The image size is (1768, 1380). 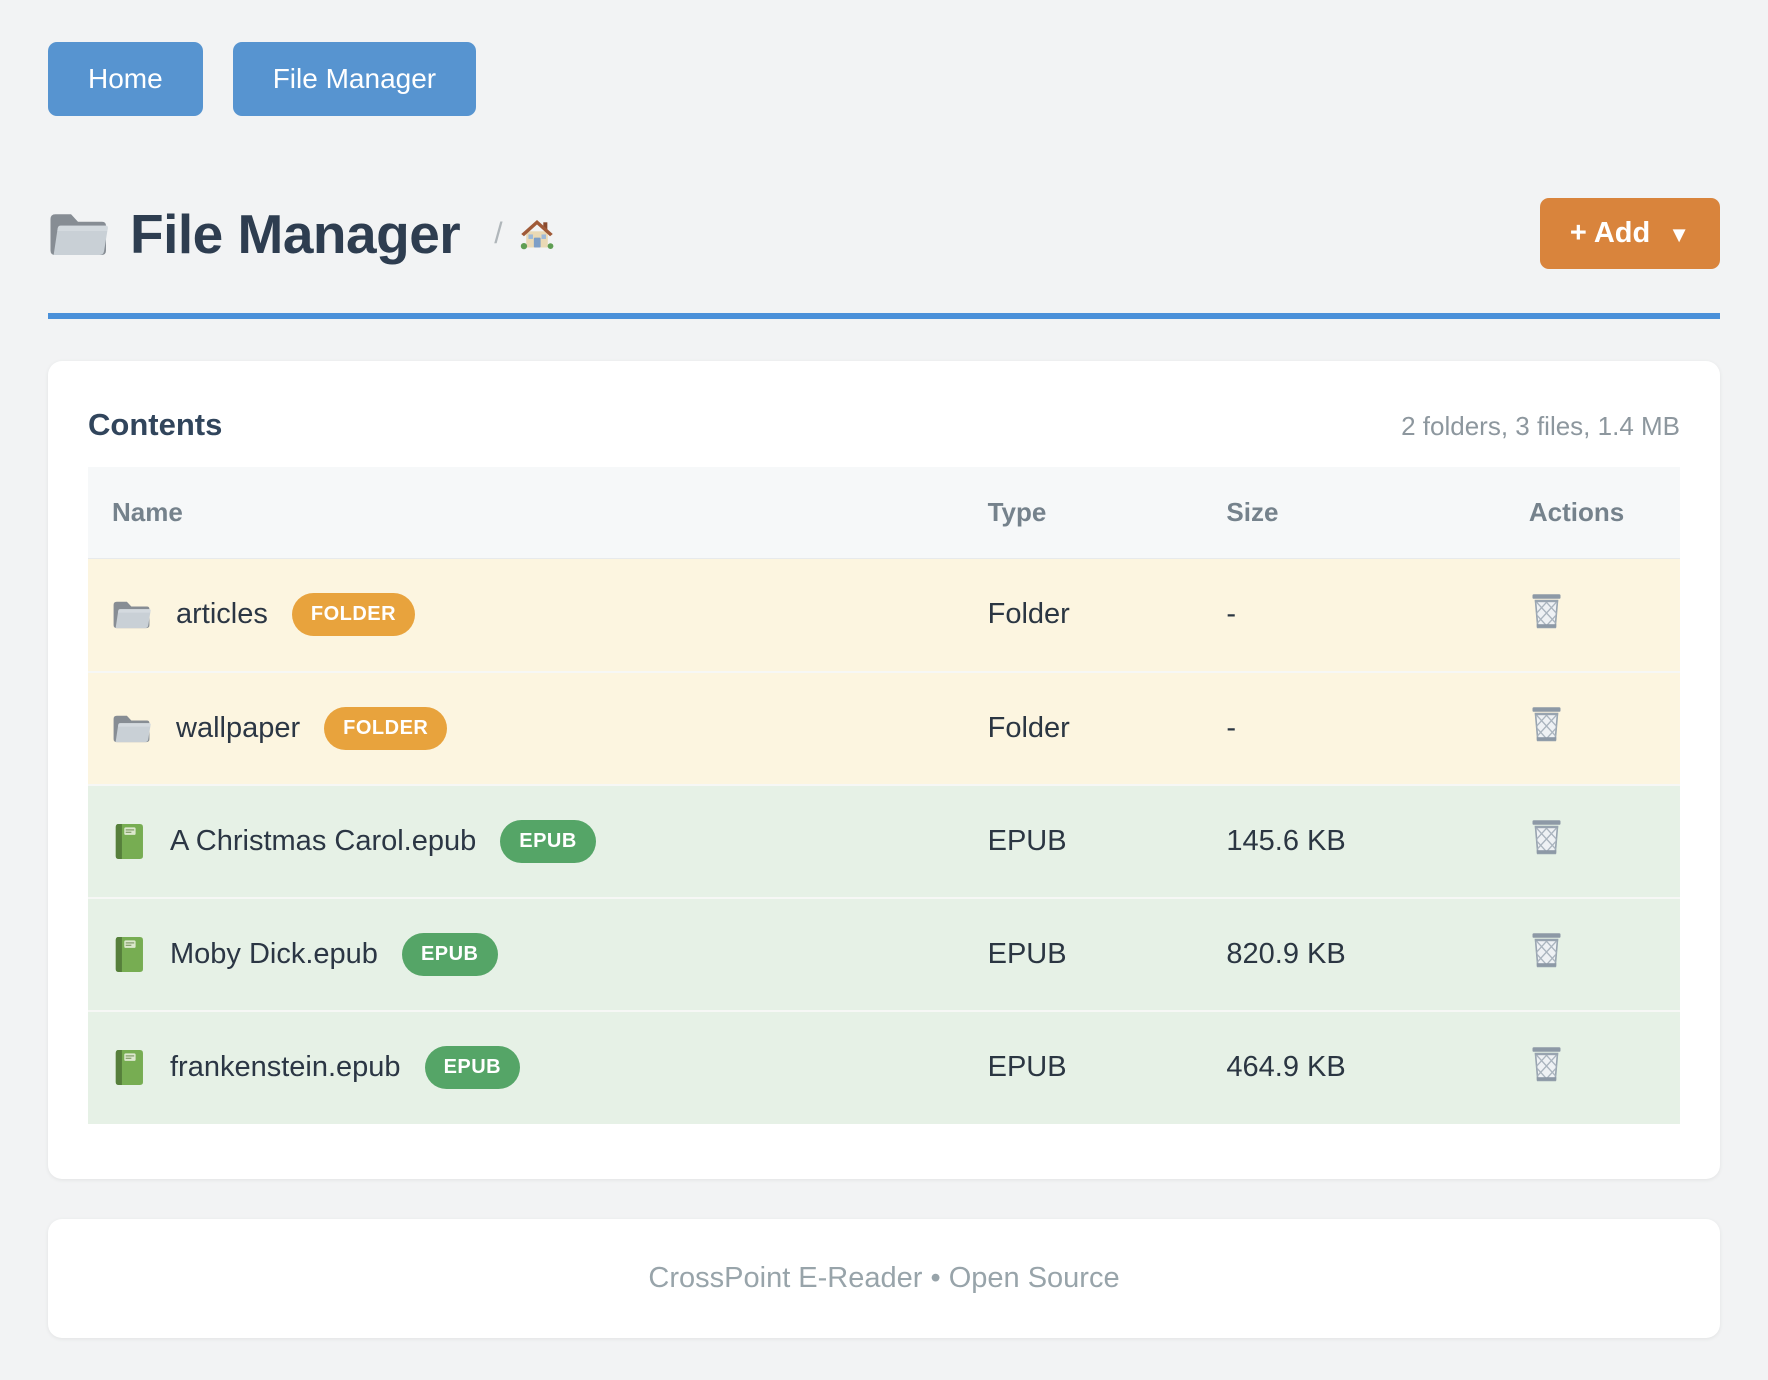 I want to click on page-header: File Manager / + Add ▼, so click(x=884, y=233).